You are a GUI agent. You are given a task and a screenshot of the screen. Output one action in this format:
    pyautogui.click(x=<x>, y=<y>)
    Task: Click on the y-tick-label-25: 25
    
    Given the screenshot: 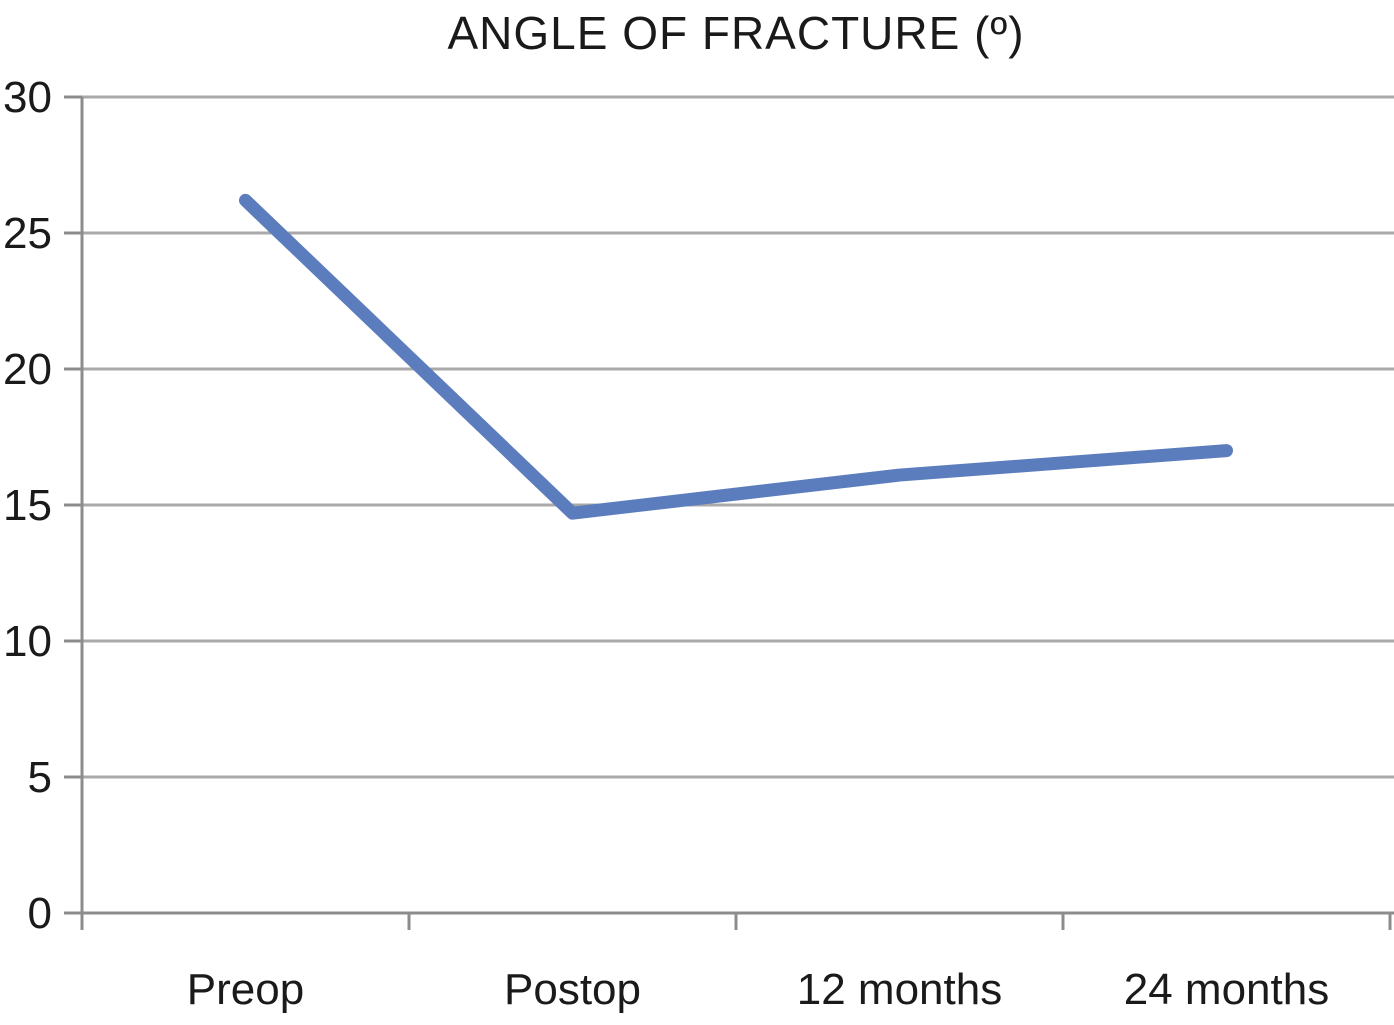 What is the action you would take?
    pyautogui.click(x=27, y=233)
    